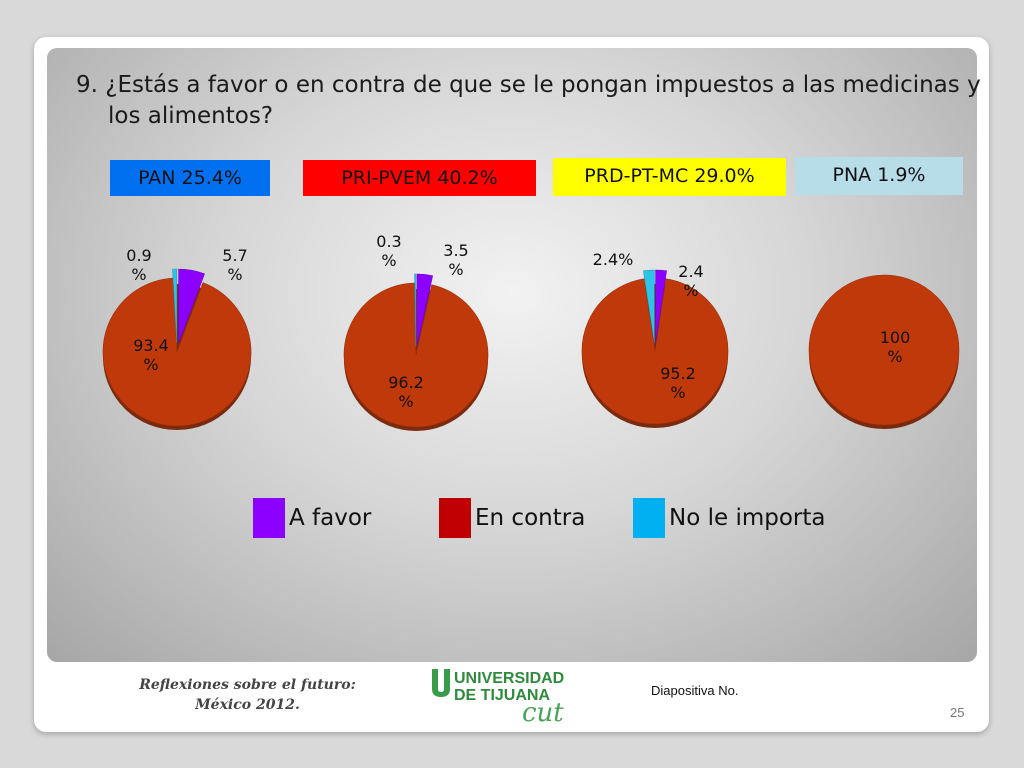  I want to click on pie-3: 100%, so click(884, 351).